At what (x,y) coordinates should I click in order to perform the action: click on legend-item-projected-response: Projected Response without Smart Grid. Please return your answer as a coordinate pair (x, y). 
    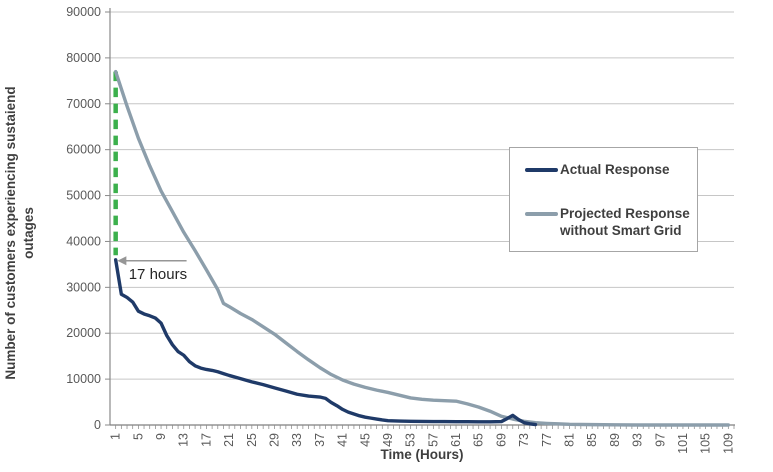
    Looking at the image, I should click on (608, 222).